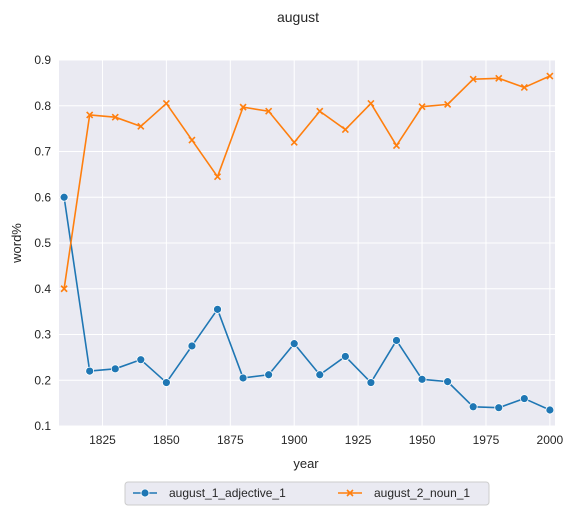 The height and width of the screenshot is (515, 575). What do you see at coordinates (42, 289) in the screenshot?
I see `y-tick-label: 0.4` at bounding box center [42, 289].